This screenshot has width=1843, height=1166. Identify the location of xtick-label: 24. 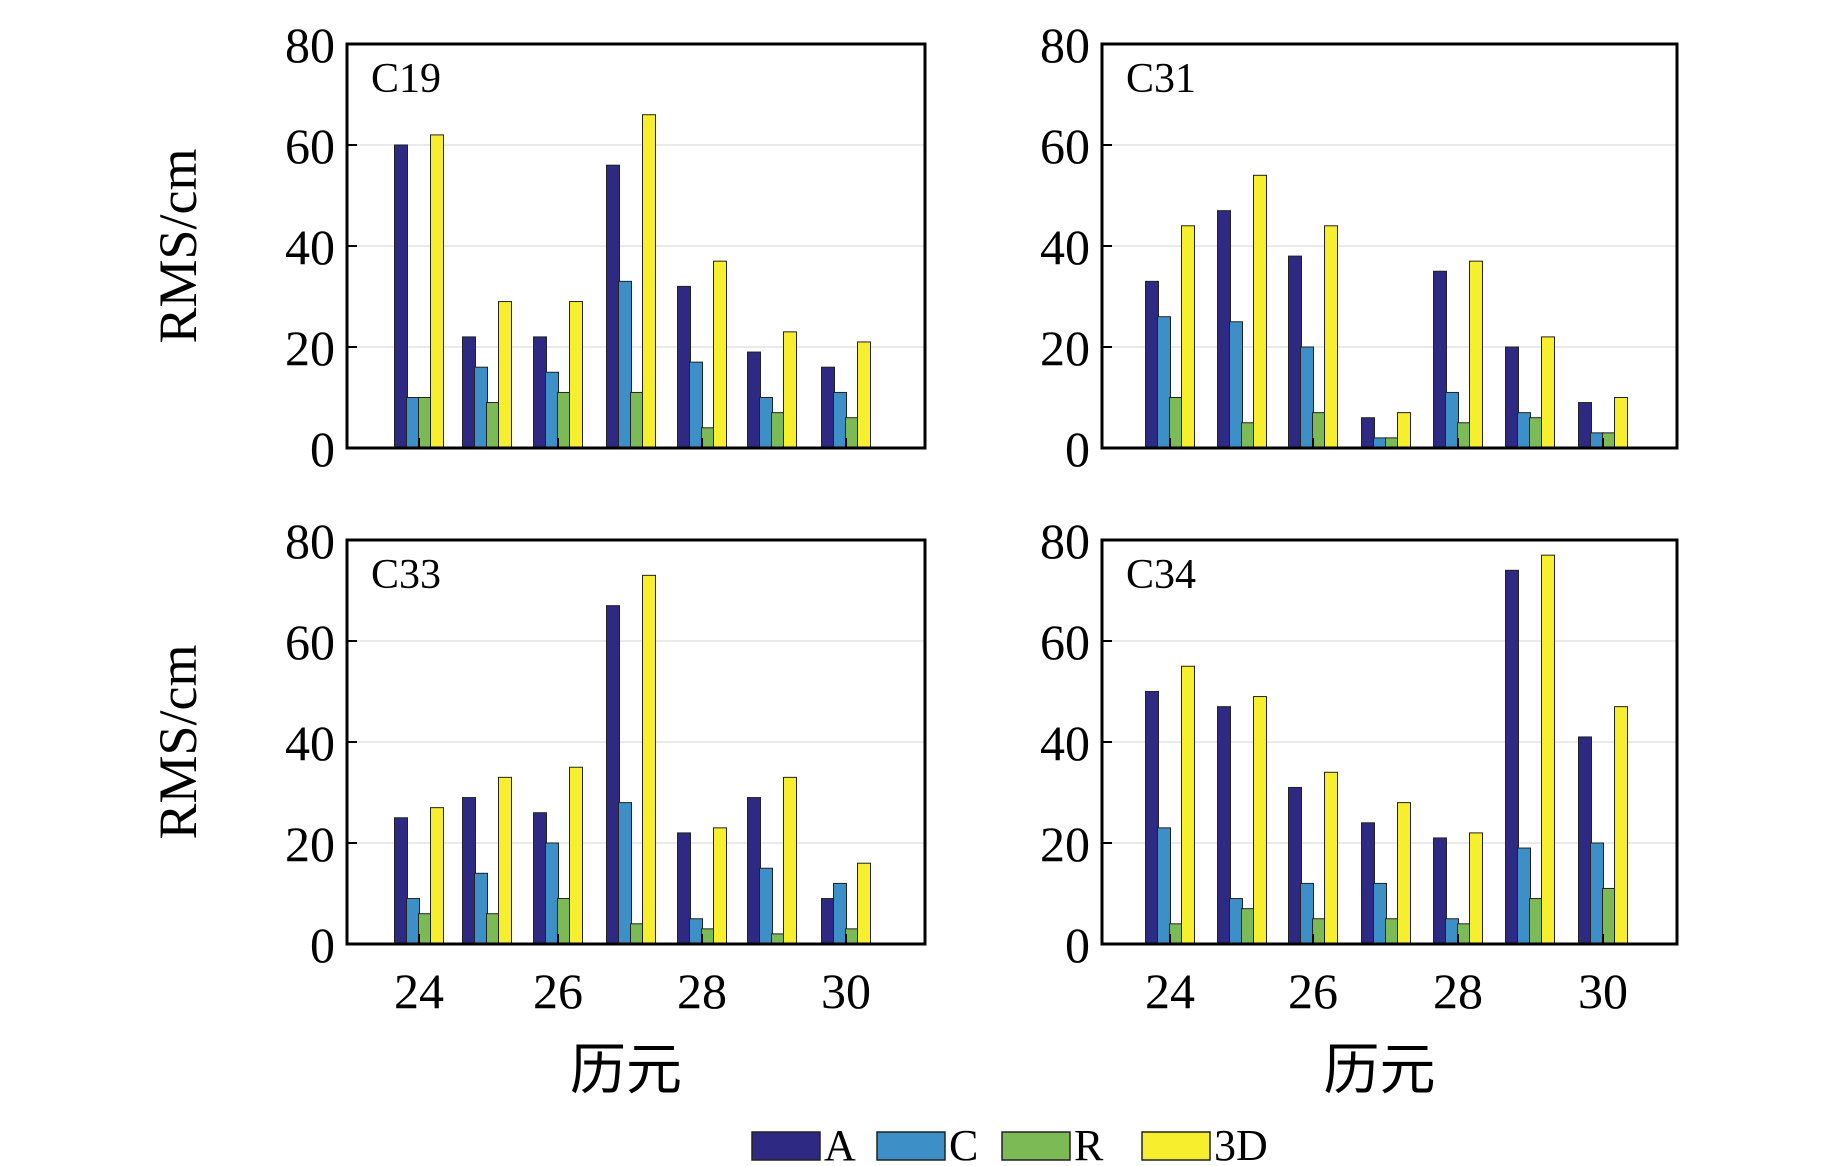
(419, 991).